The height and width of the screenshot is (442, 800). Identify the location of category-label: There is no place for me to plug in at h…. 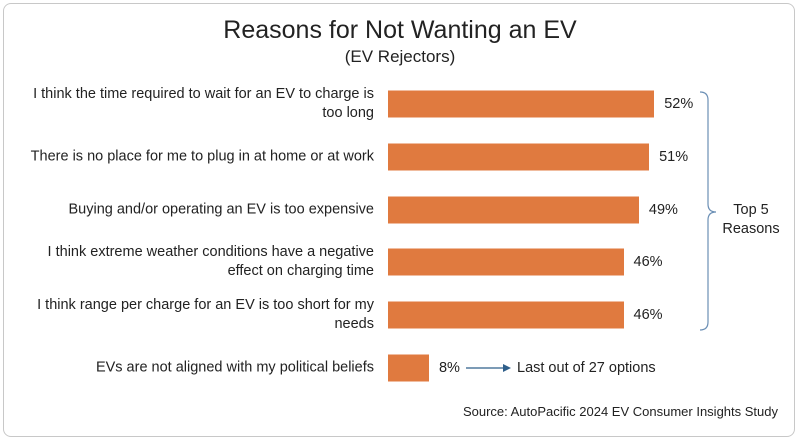
(202, 156).